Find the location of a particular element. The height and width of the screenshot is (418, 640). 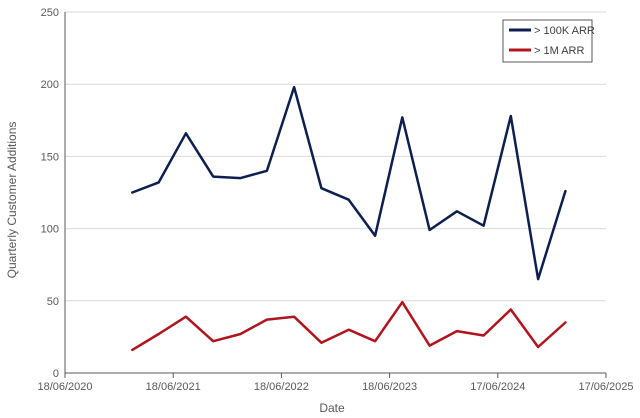

y-tick-label: 150 is located at coordinates (50, 157).